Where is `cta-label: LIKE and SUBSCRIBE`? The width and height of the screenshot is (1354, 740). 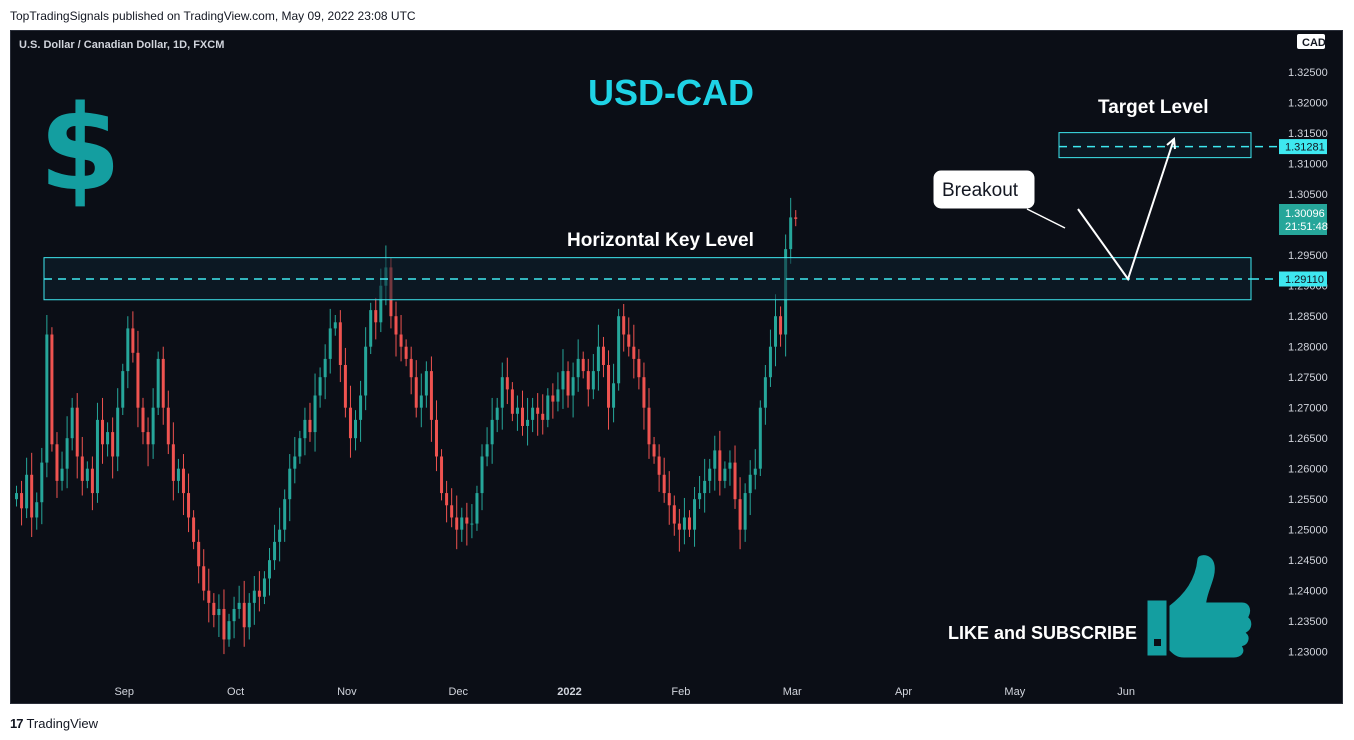 cta-label: LIKE and SUBSCRIBE is located at coordinates (1042, 633).